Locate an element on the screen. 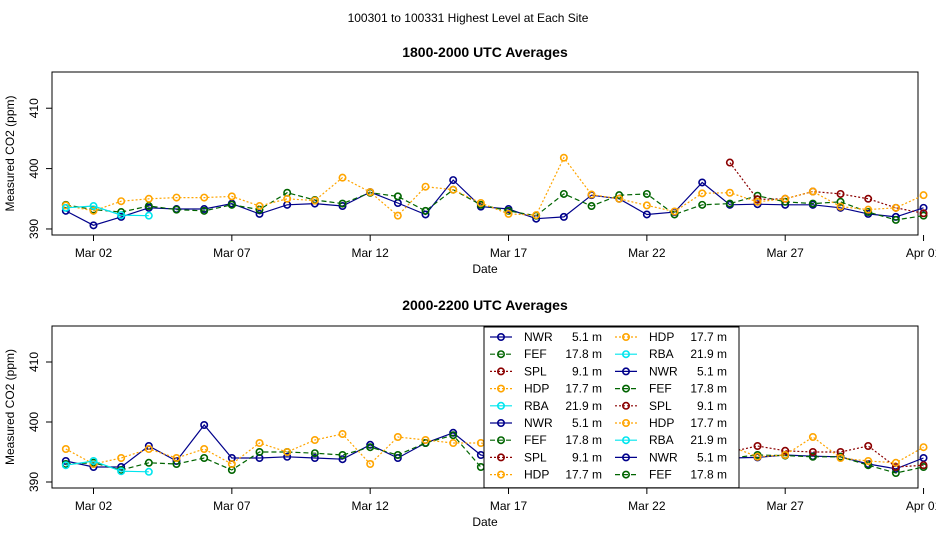  y-tick-label: 390 is located at coordinates (34, 229).